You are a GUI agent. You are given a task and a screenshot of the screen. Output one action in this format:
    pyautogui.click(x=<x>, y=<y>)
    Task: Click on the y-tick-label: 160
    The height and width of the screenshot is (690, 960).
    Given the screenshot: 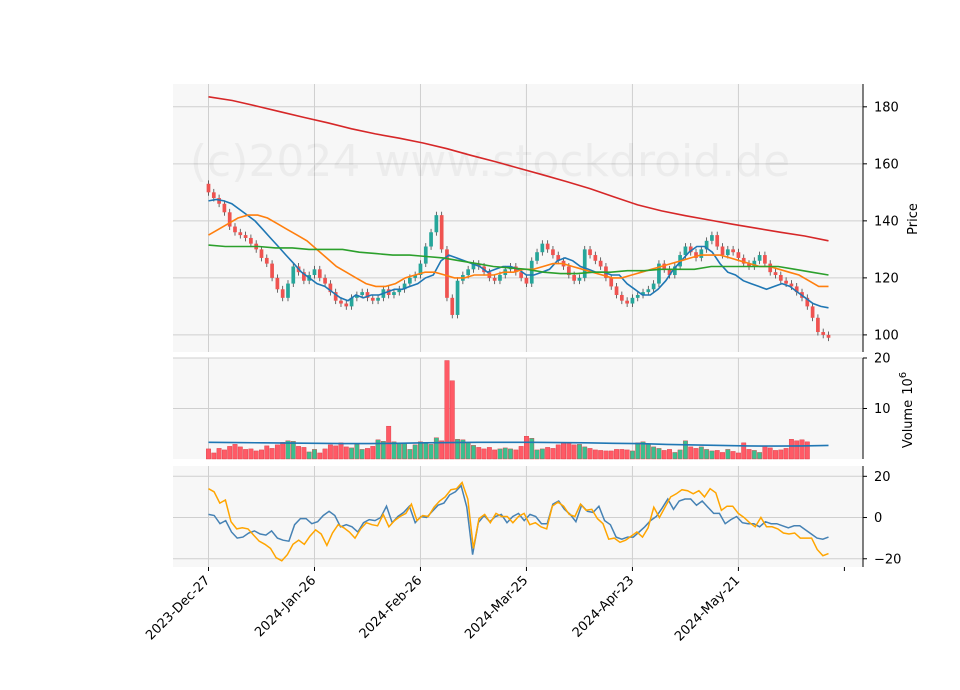 What is the action you would take?
    pyautogui.click(x=886, y=164)
    